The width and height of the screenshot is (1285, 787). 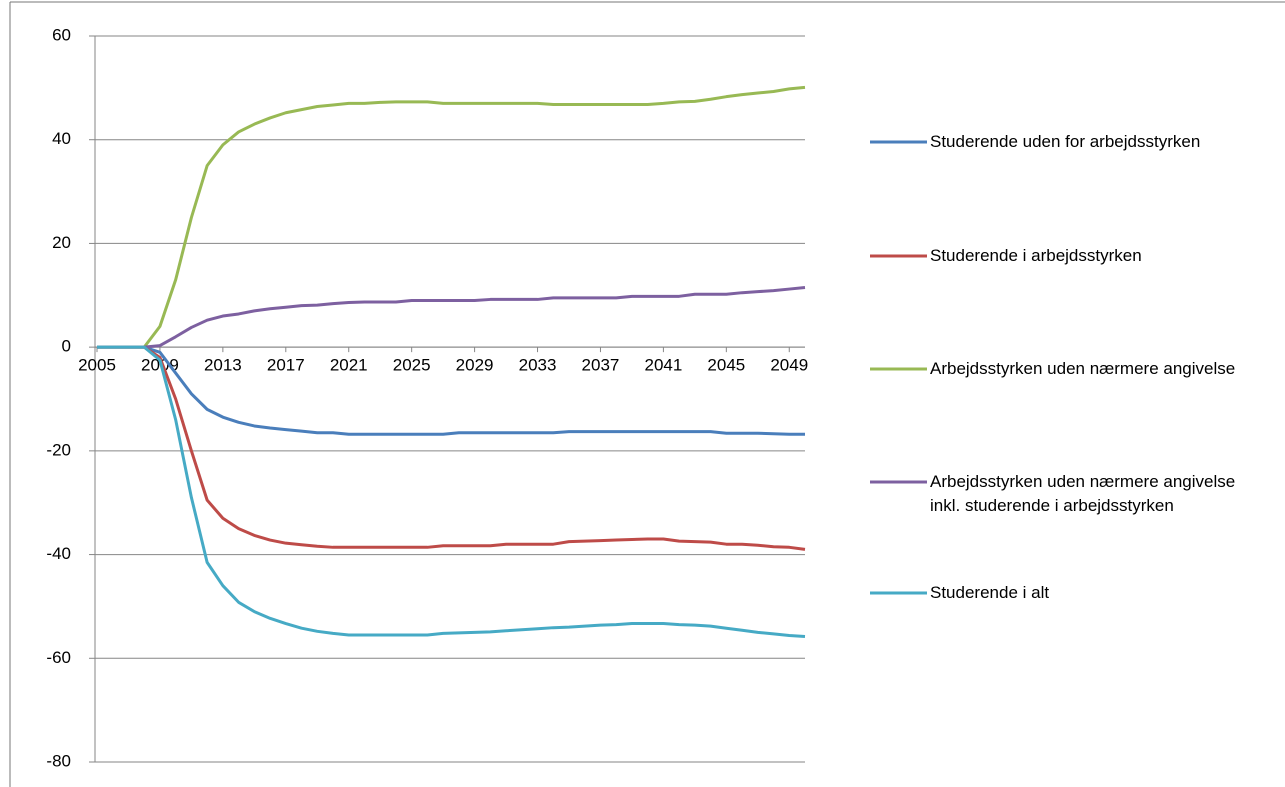 I want to click on x-tick-label: 2029, so click(x=475, y=365).